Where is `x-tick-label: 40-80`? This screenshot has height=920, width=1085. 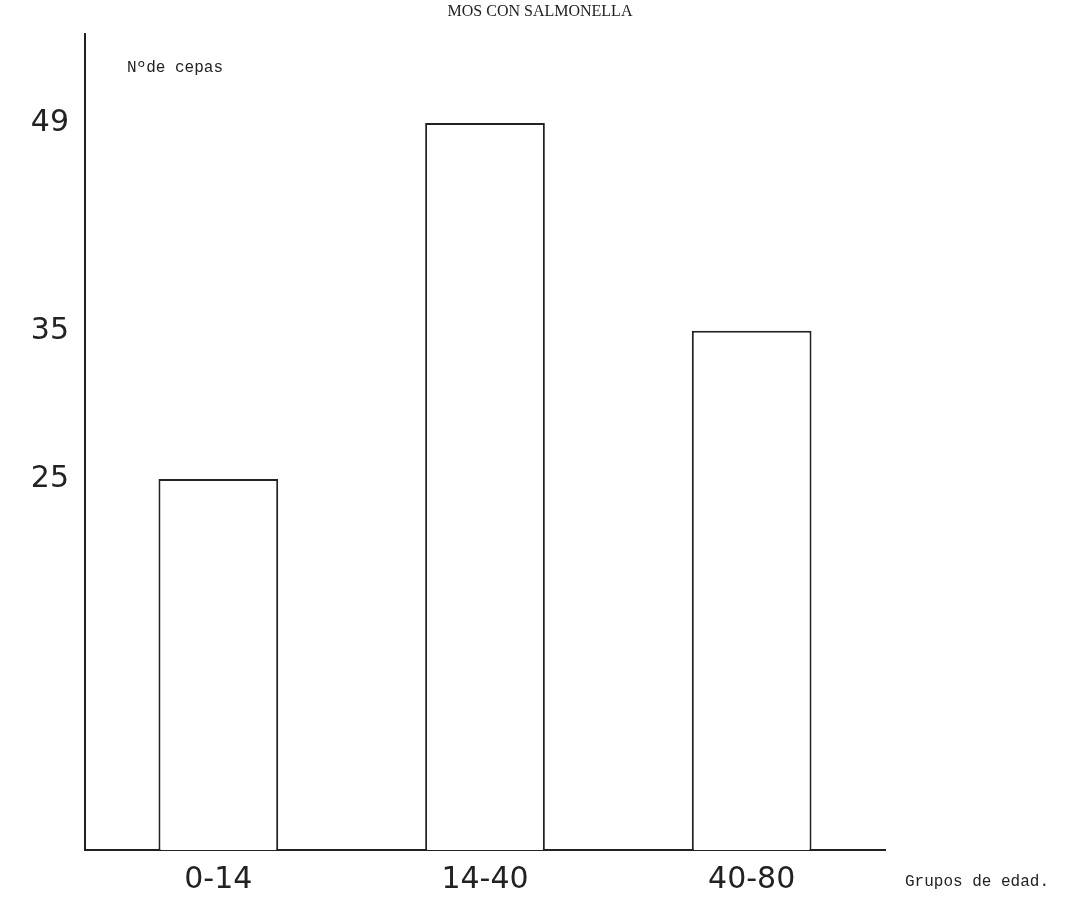 x-tick-label: 40-80 is located at coordinates (752, 877).